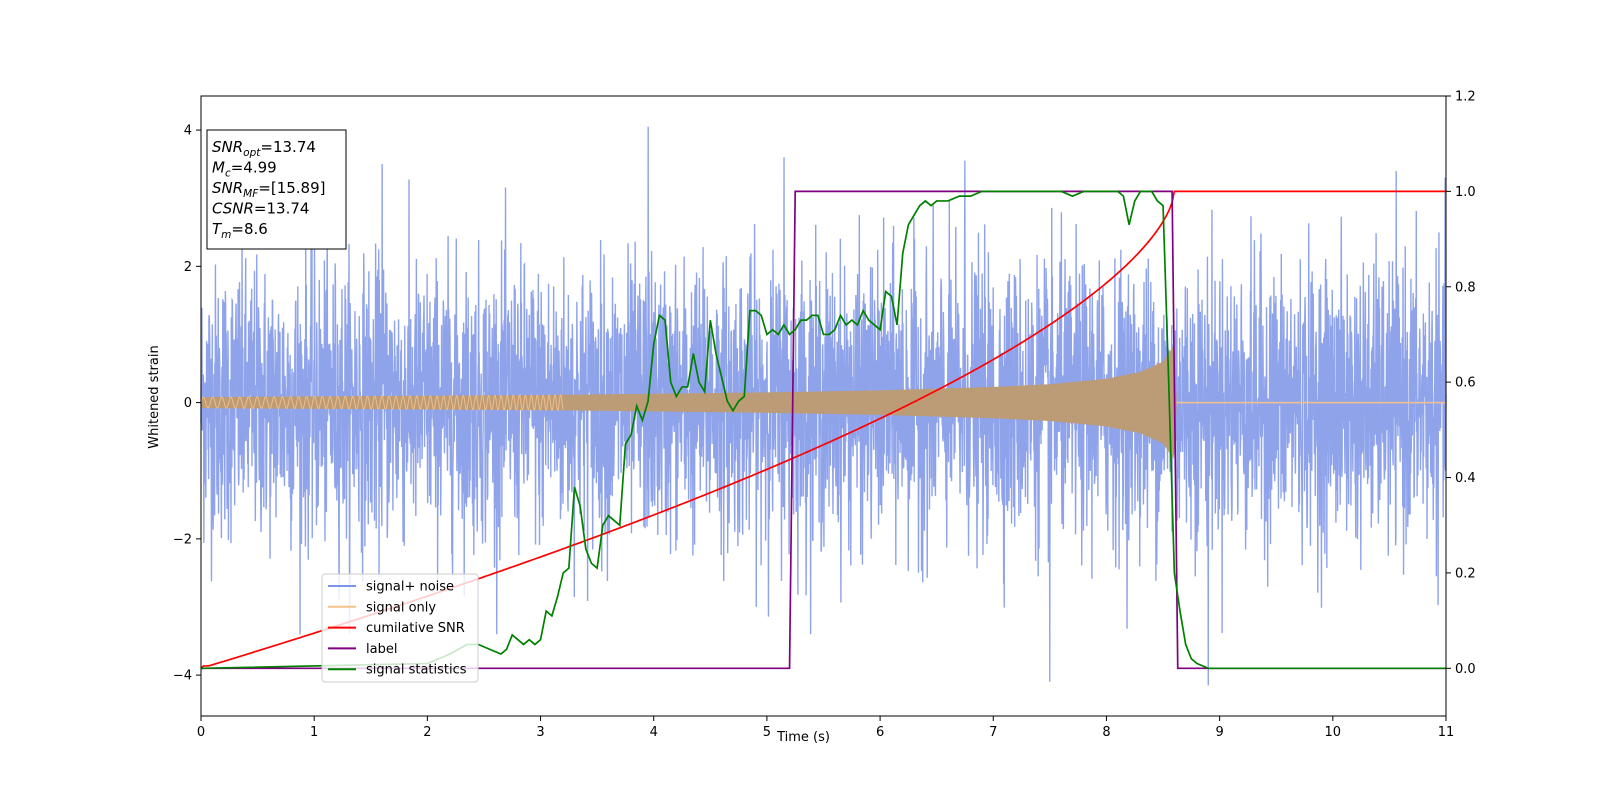 This screenshot has width=1600, height=800. Describe the element at coordinates (1219, 732) in the screenshot. I see `x-tick-label: 9` at that location.